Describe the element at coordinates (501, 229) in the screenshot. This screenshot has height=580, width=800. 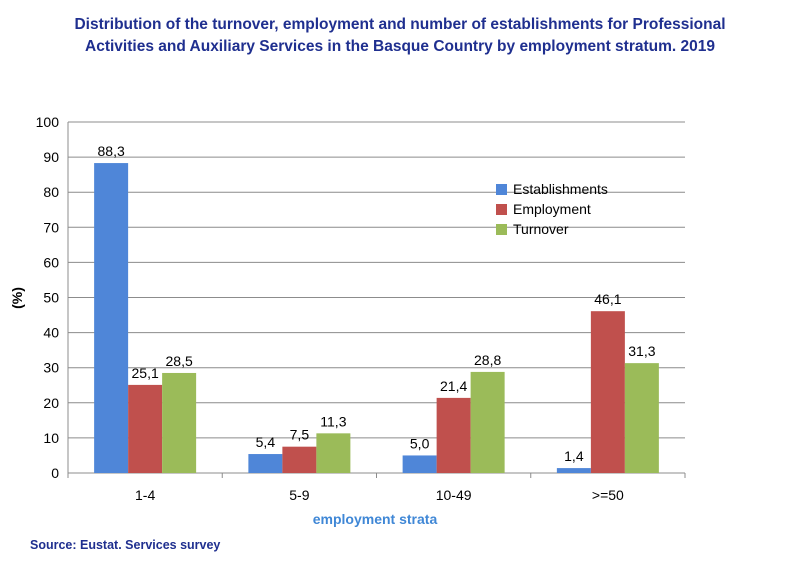
I see `legend-swatch-turnover` at that location.